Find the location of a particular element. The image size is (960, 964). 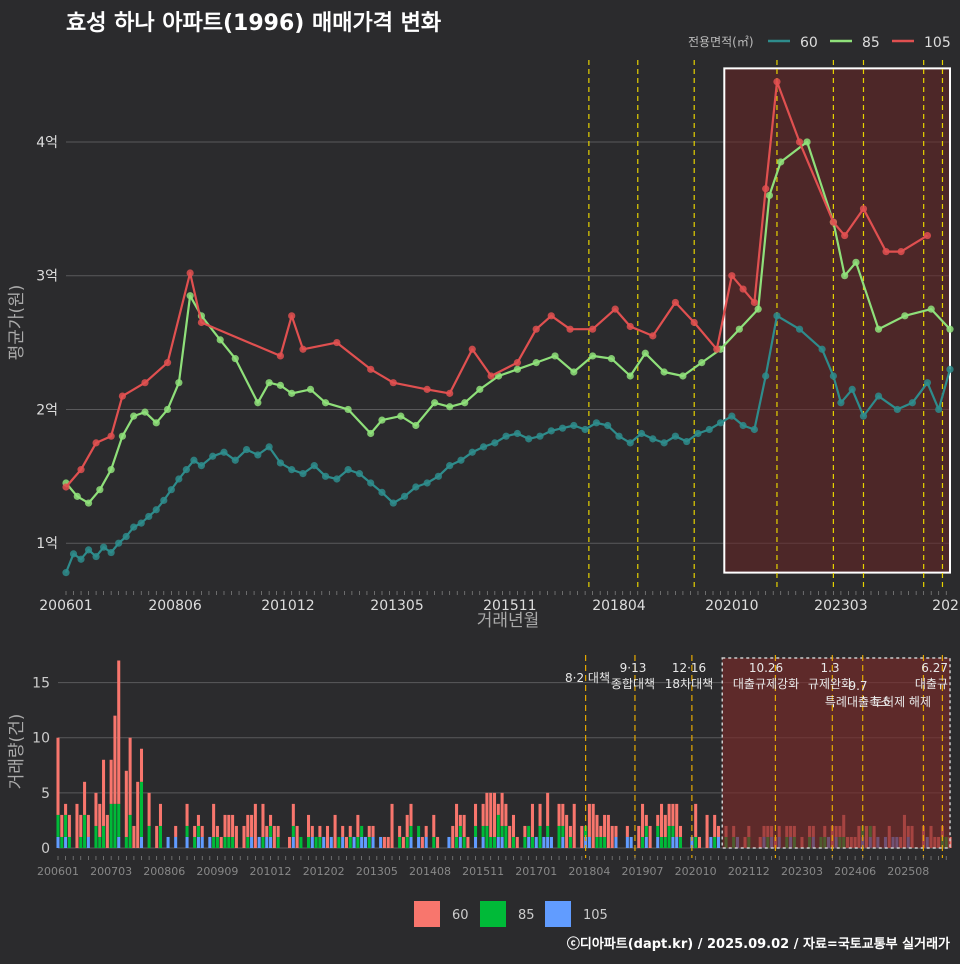

price-x-tick-label: 201511 is located at coordinates (509, 606).